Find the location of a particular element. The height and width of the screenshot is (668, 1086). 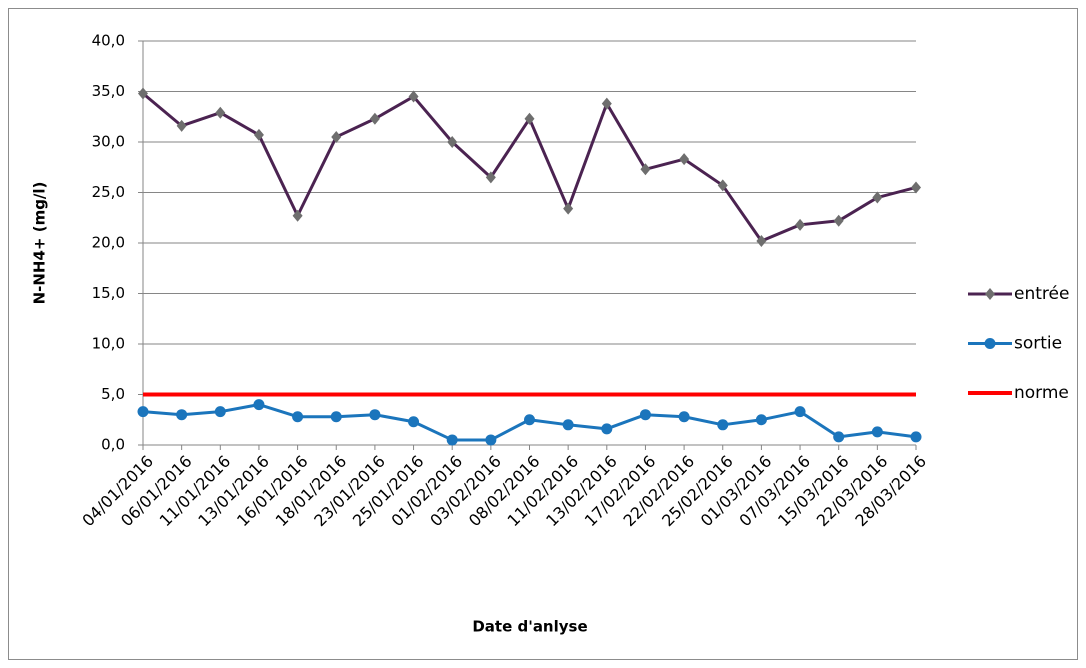

y-tick-label: 20,0 is located at coordinates (108, 243).